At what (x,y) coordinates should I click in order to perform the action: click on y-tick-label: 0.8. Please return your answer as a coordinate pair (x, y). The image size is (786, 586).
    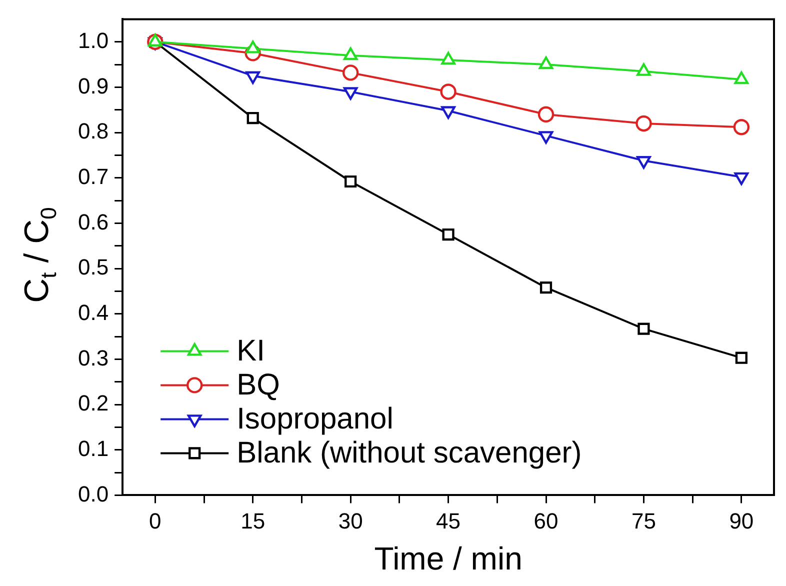
    Looking at the image, I should click on (93, 131).